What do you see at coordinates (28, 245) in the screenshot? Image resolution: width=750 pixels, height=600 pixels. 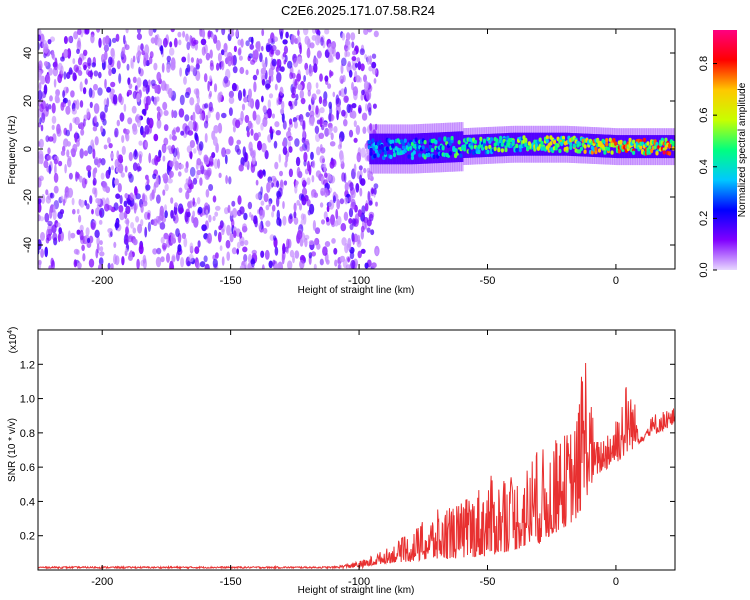 I see `spectrogram-y-tick-label: -40` at bounding box center [28, 245].